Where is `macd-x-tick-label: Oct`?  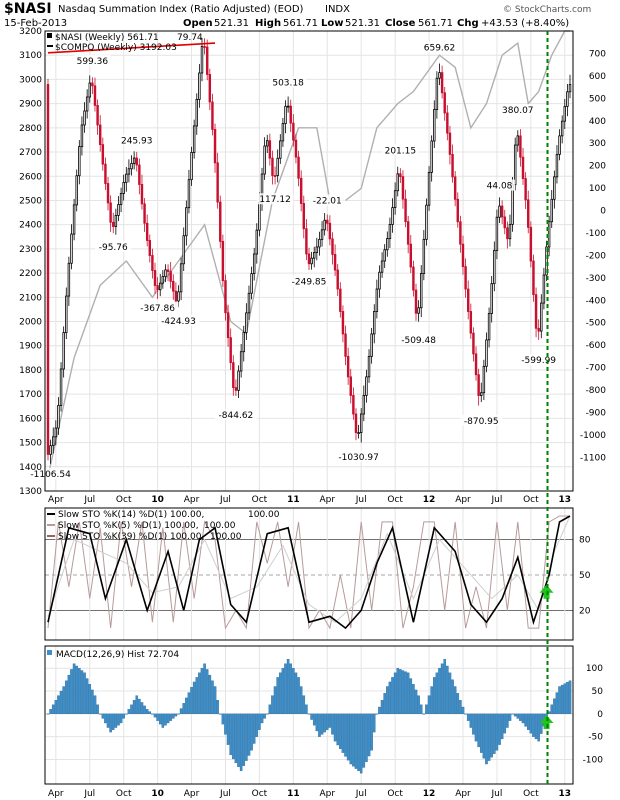
macd-x-tick-label: Oct is located at coordinates (395, 794).